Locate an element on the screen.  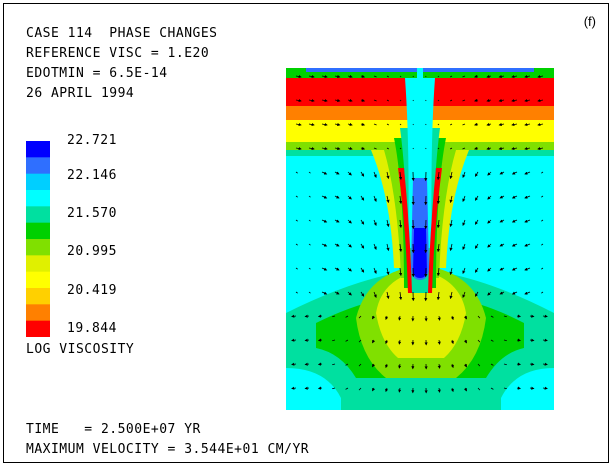
panel-label: (f) is located at coordinates (589, 21).